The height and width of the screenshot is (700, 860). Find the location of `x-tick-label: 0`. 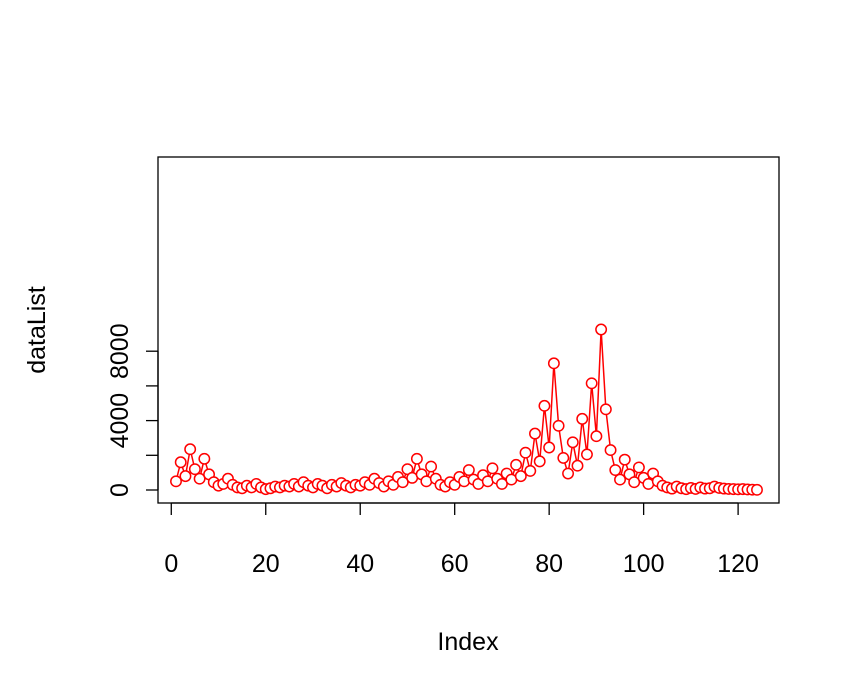

x-tick-label: 0 is located at coordinates (171, 564).